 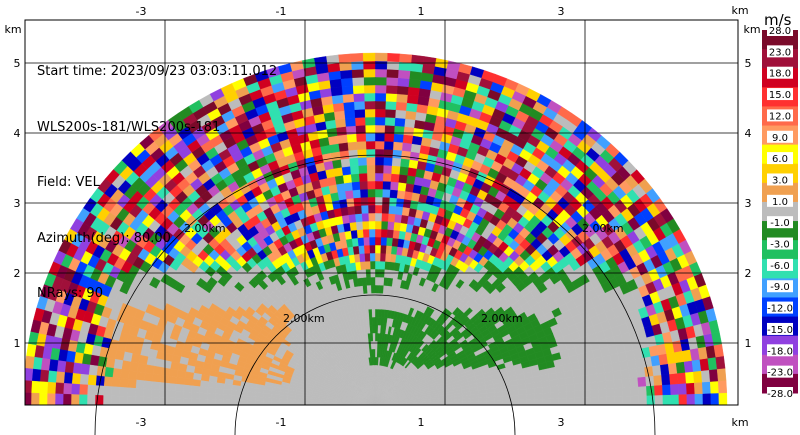 I want to click on x-tick-top: -3, so click(x=141, y=11).